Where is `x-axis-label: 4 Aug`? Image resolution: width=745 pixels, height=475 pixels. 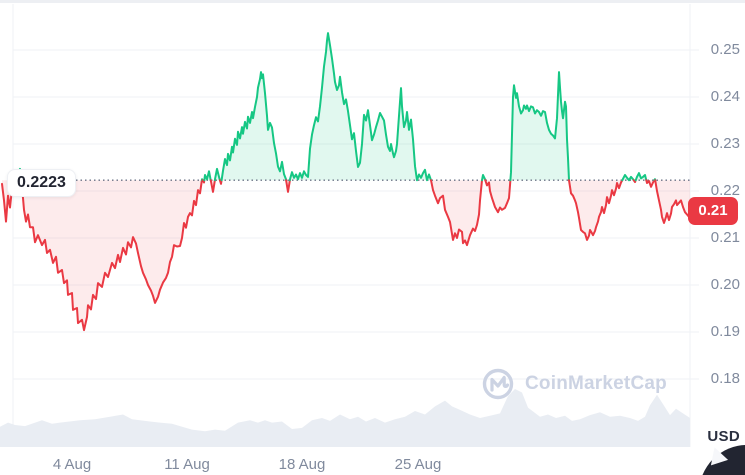 x-axis-label: 4 Aug is located at coordinates (72, 464).